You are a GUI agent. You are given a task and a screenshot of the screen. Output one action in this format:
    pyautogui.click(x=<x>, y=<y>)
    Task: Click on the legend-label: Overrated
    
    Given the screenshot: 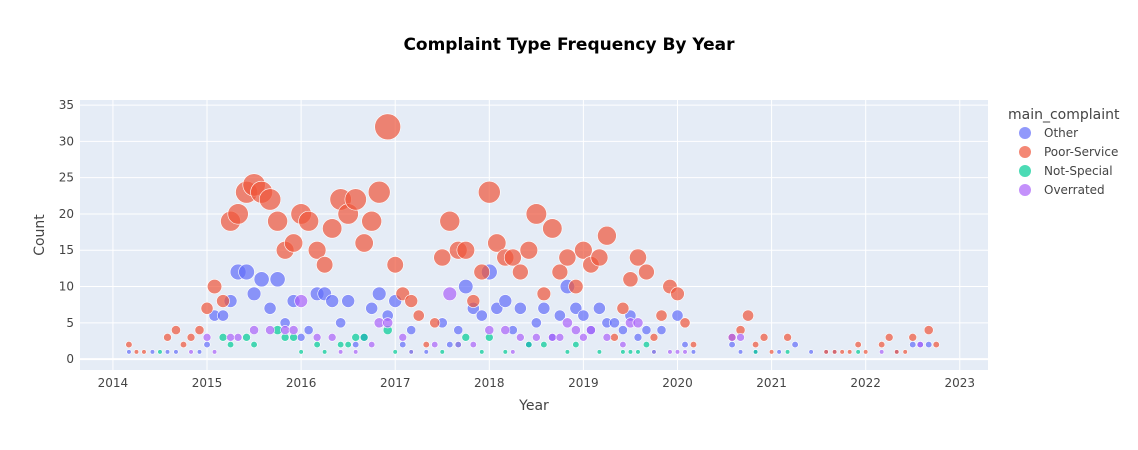 What is the action you would take?
    pyautogui.click(x=1074, y=190)
    